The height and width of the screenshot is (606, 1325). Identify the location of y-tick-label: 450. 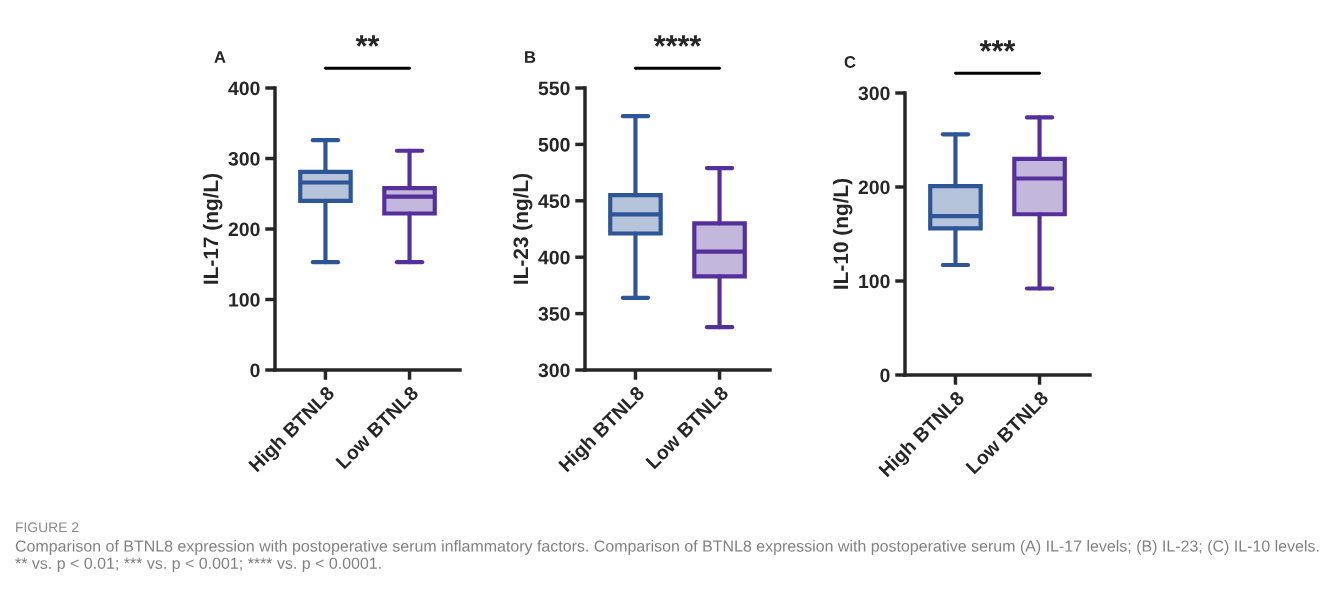
(554, 201).